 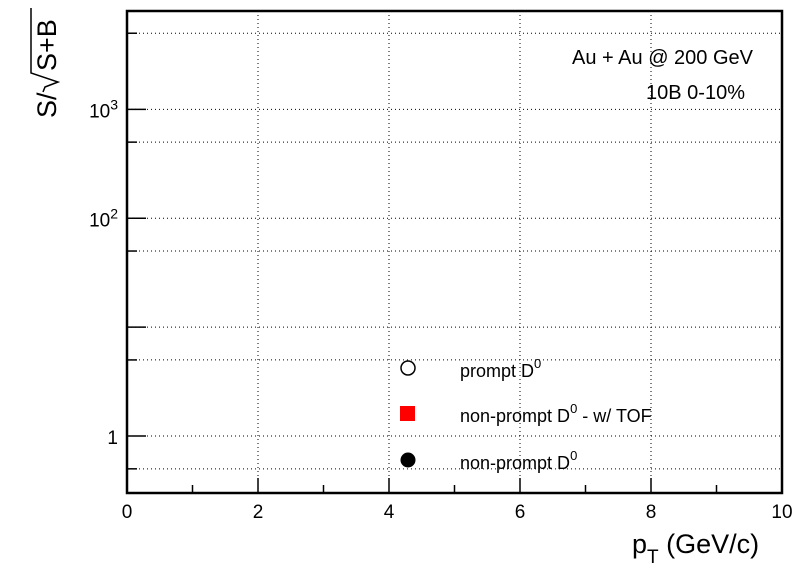 I want to click on legend-label: prompt D0, so click(x=500, y=368).